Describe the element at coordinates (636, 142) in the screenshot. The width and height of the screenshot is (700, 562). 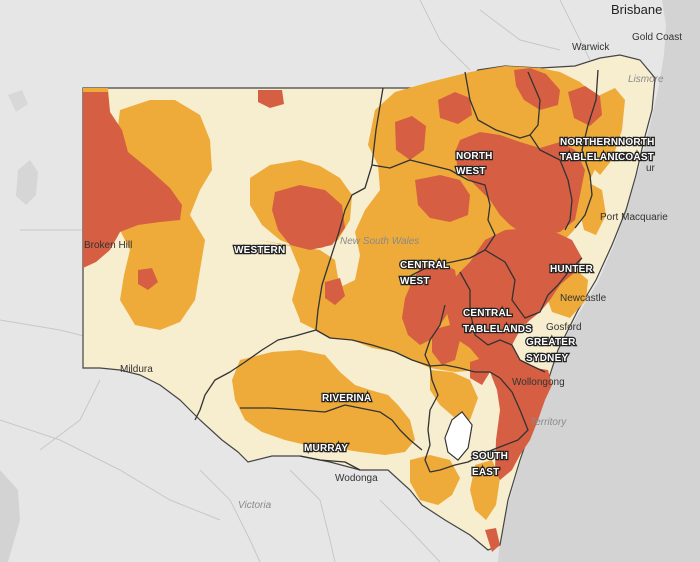
I see `region-north-coast: NORTH` at that location.